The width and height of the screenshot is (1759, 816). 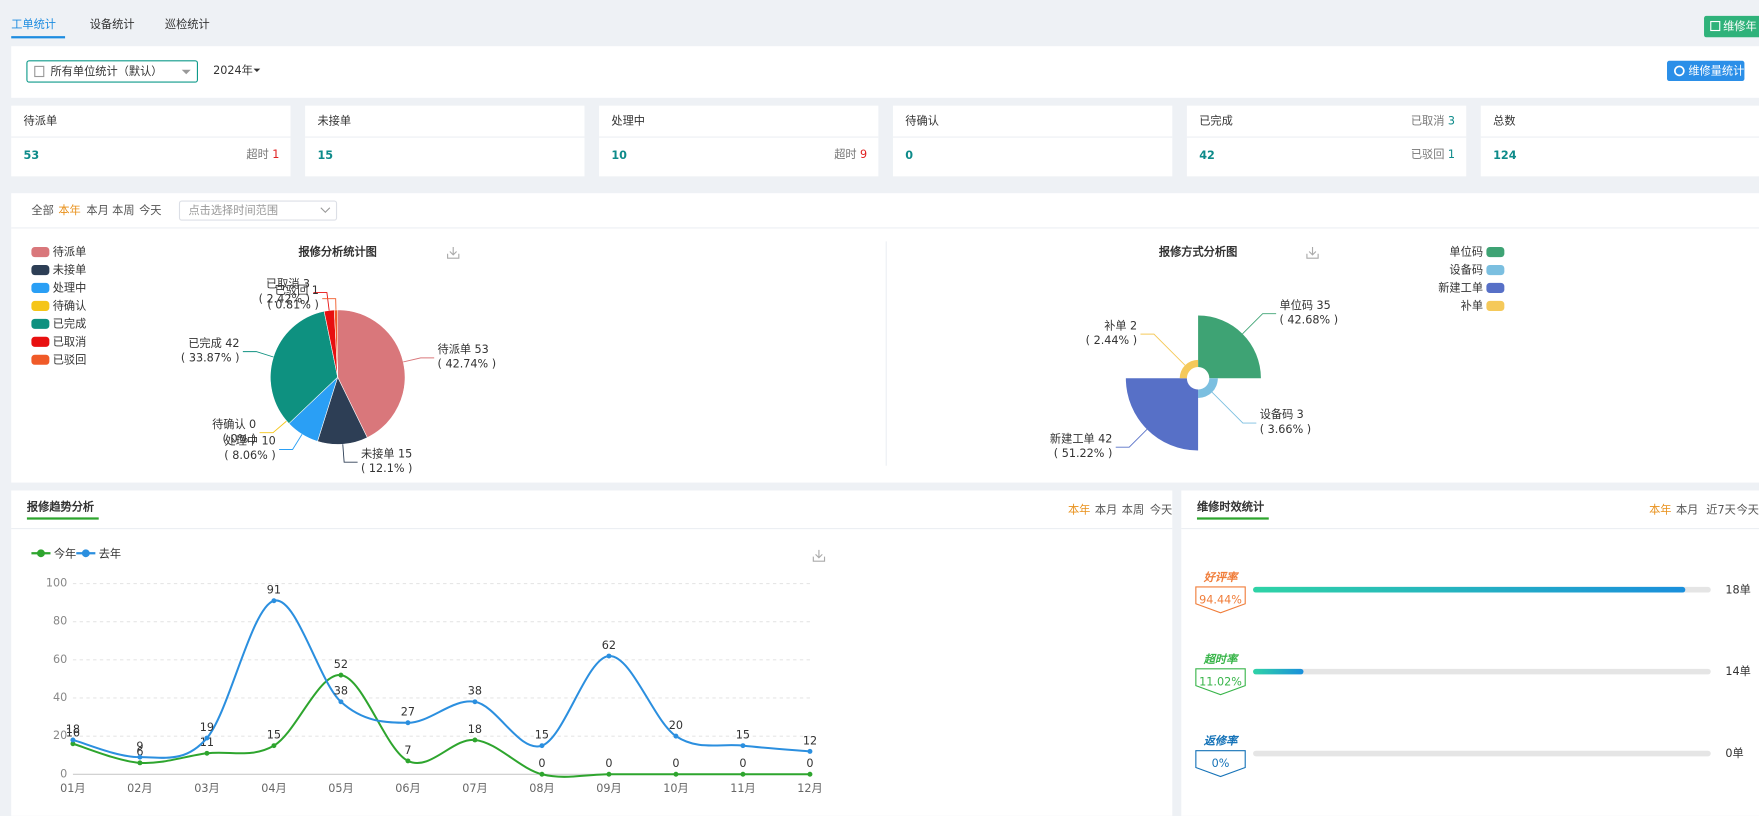 What do you see at coordinates (386, 468) in the screenshot?
I see `slice-label-percent: ( 12.1% )` at bounding box center [386, 468].